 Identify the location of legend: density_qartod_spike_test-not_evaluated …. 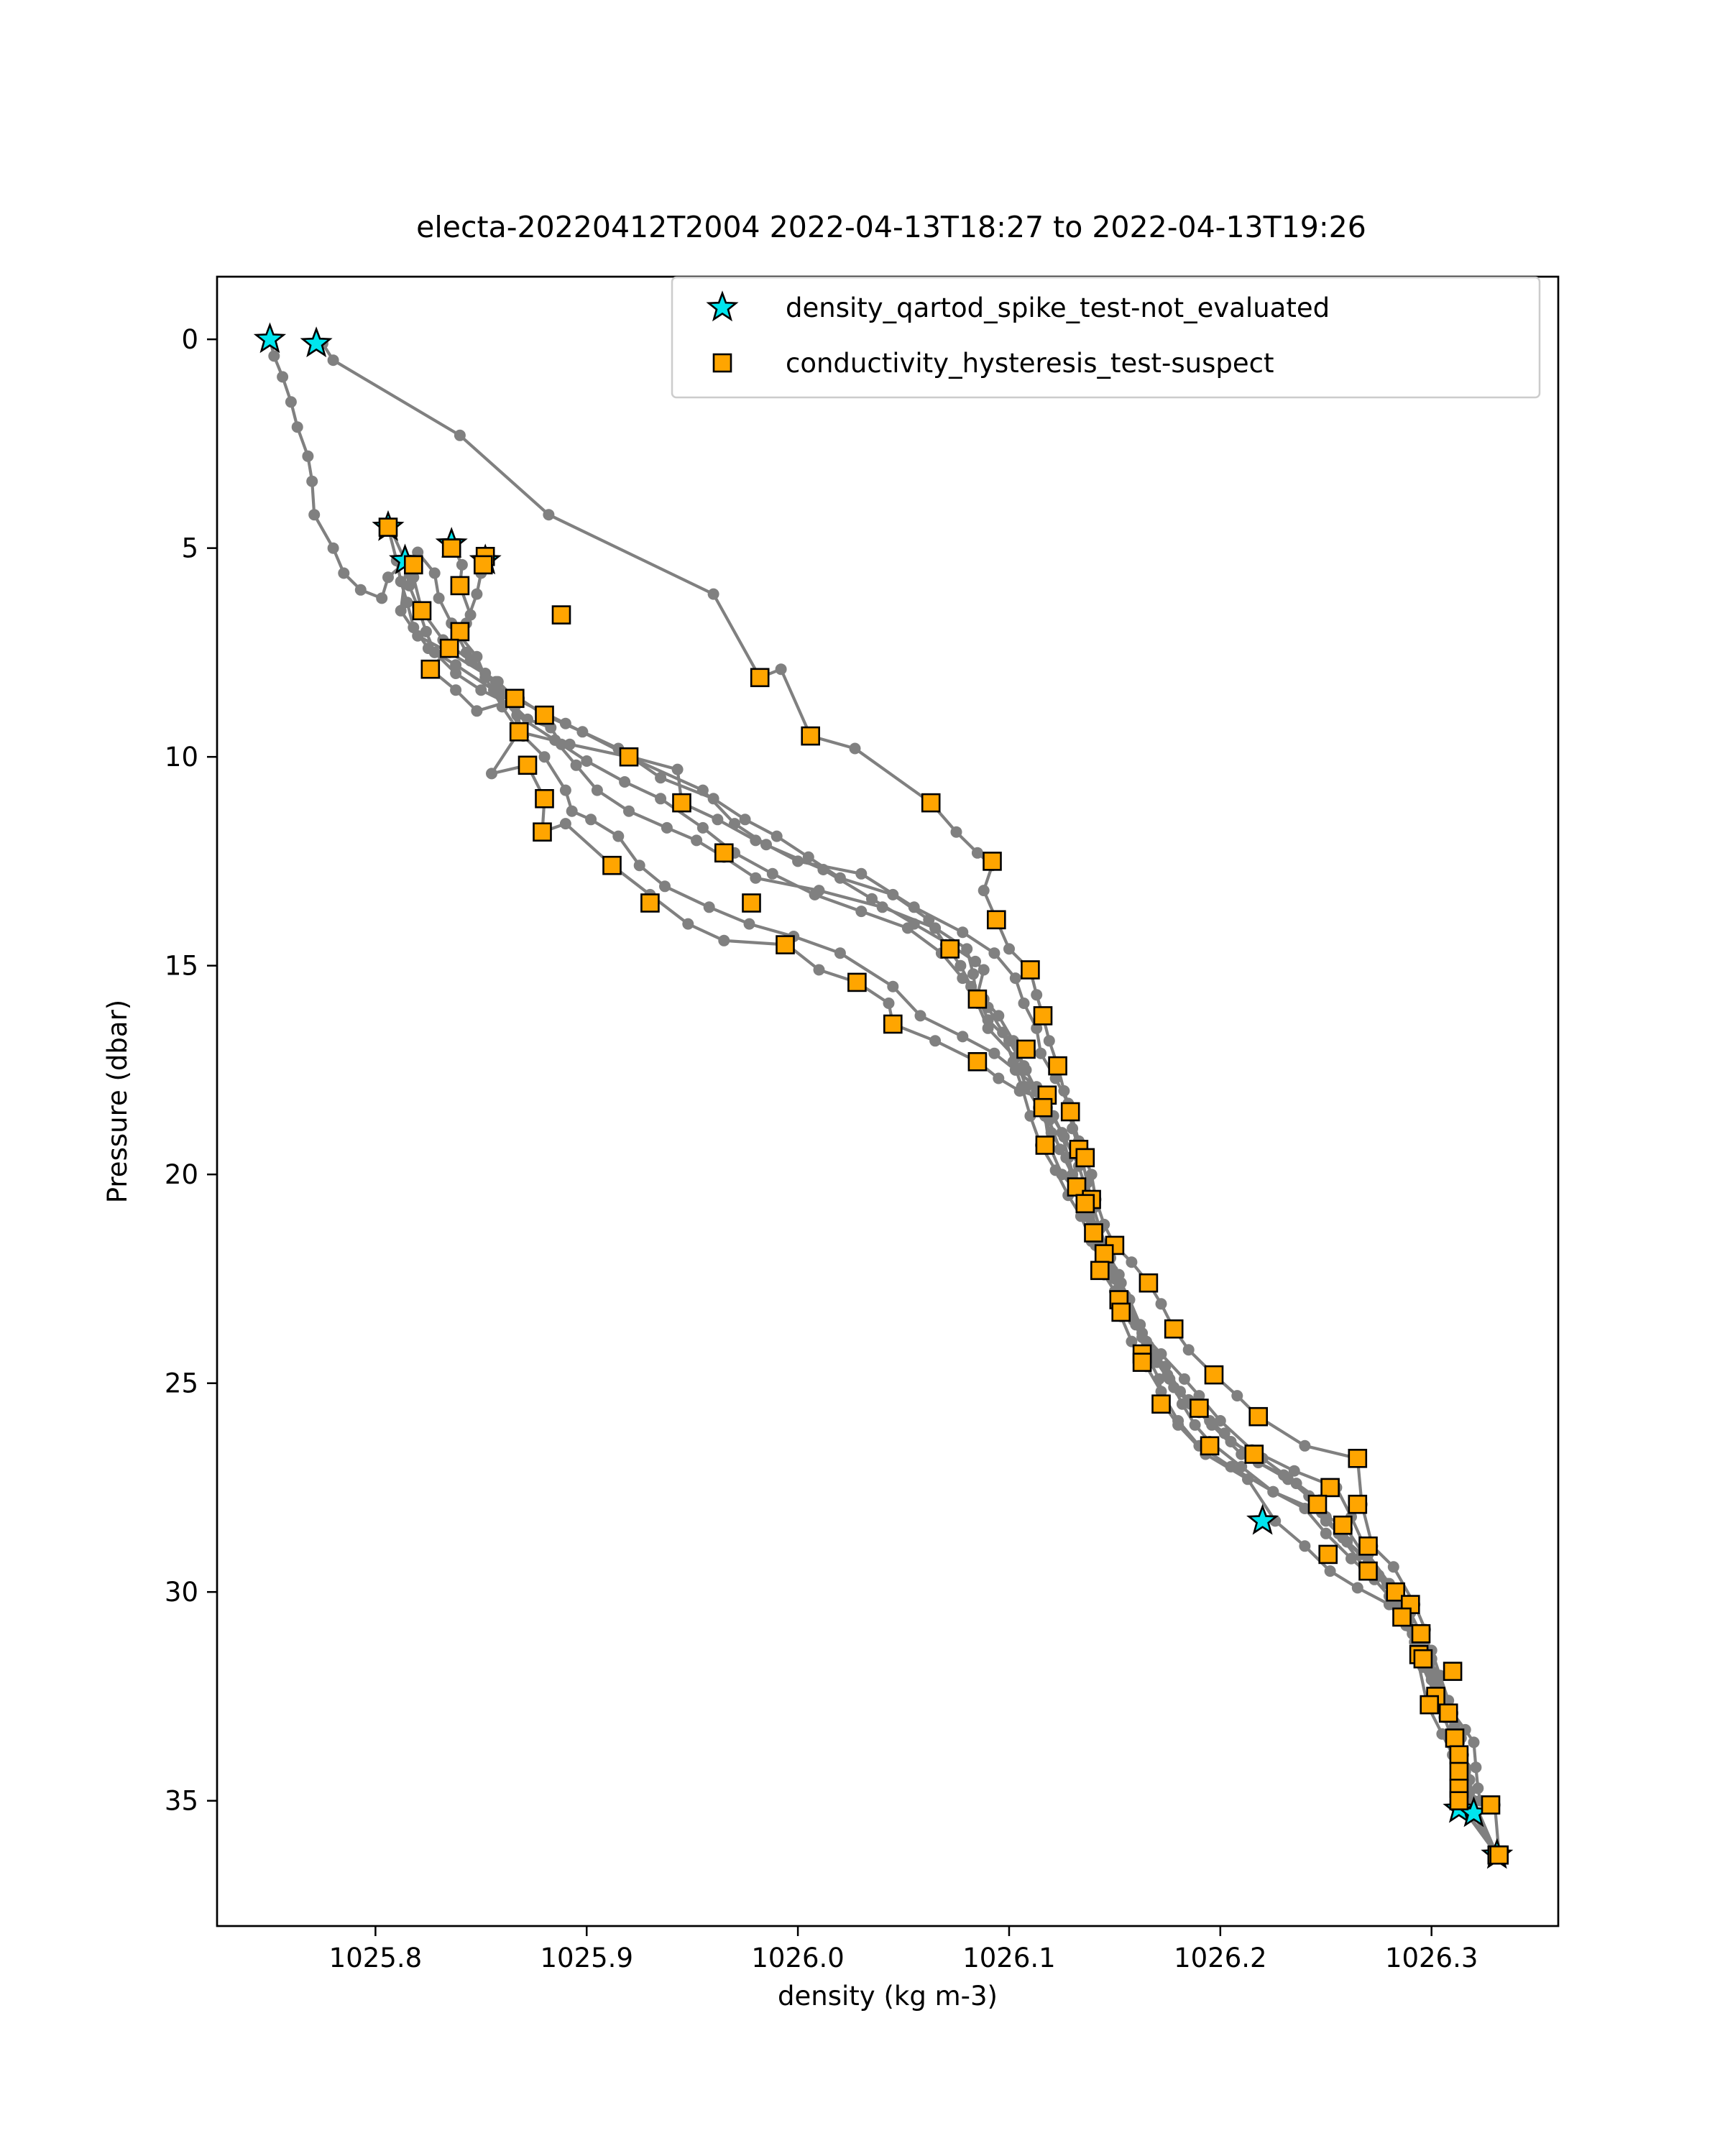
(1106, 337).